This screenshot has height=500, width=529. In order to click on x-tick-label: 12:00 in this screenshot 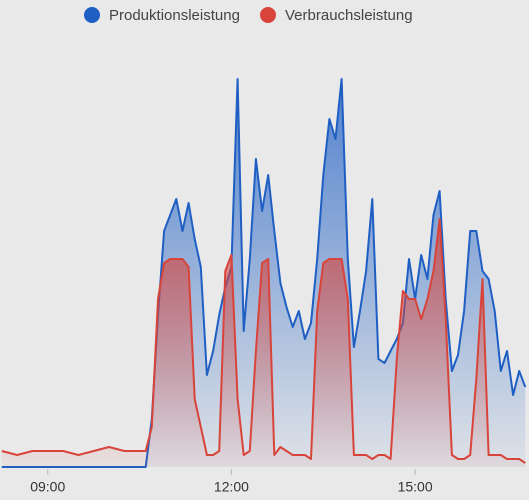, I will do `click(231, 487)`.